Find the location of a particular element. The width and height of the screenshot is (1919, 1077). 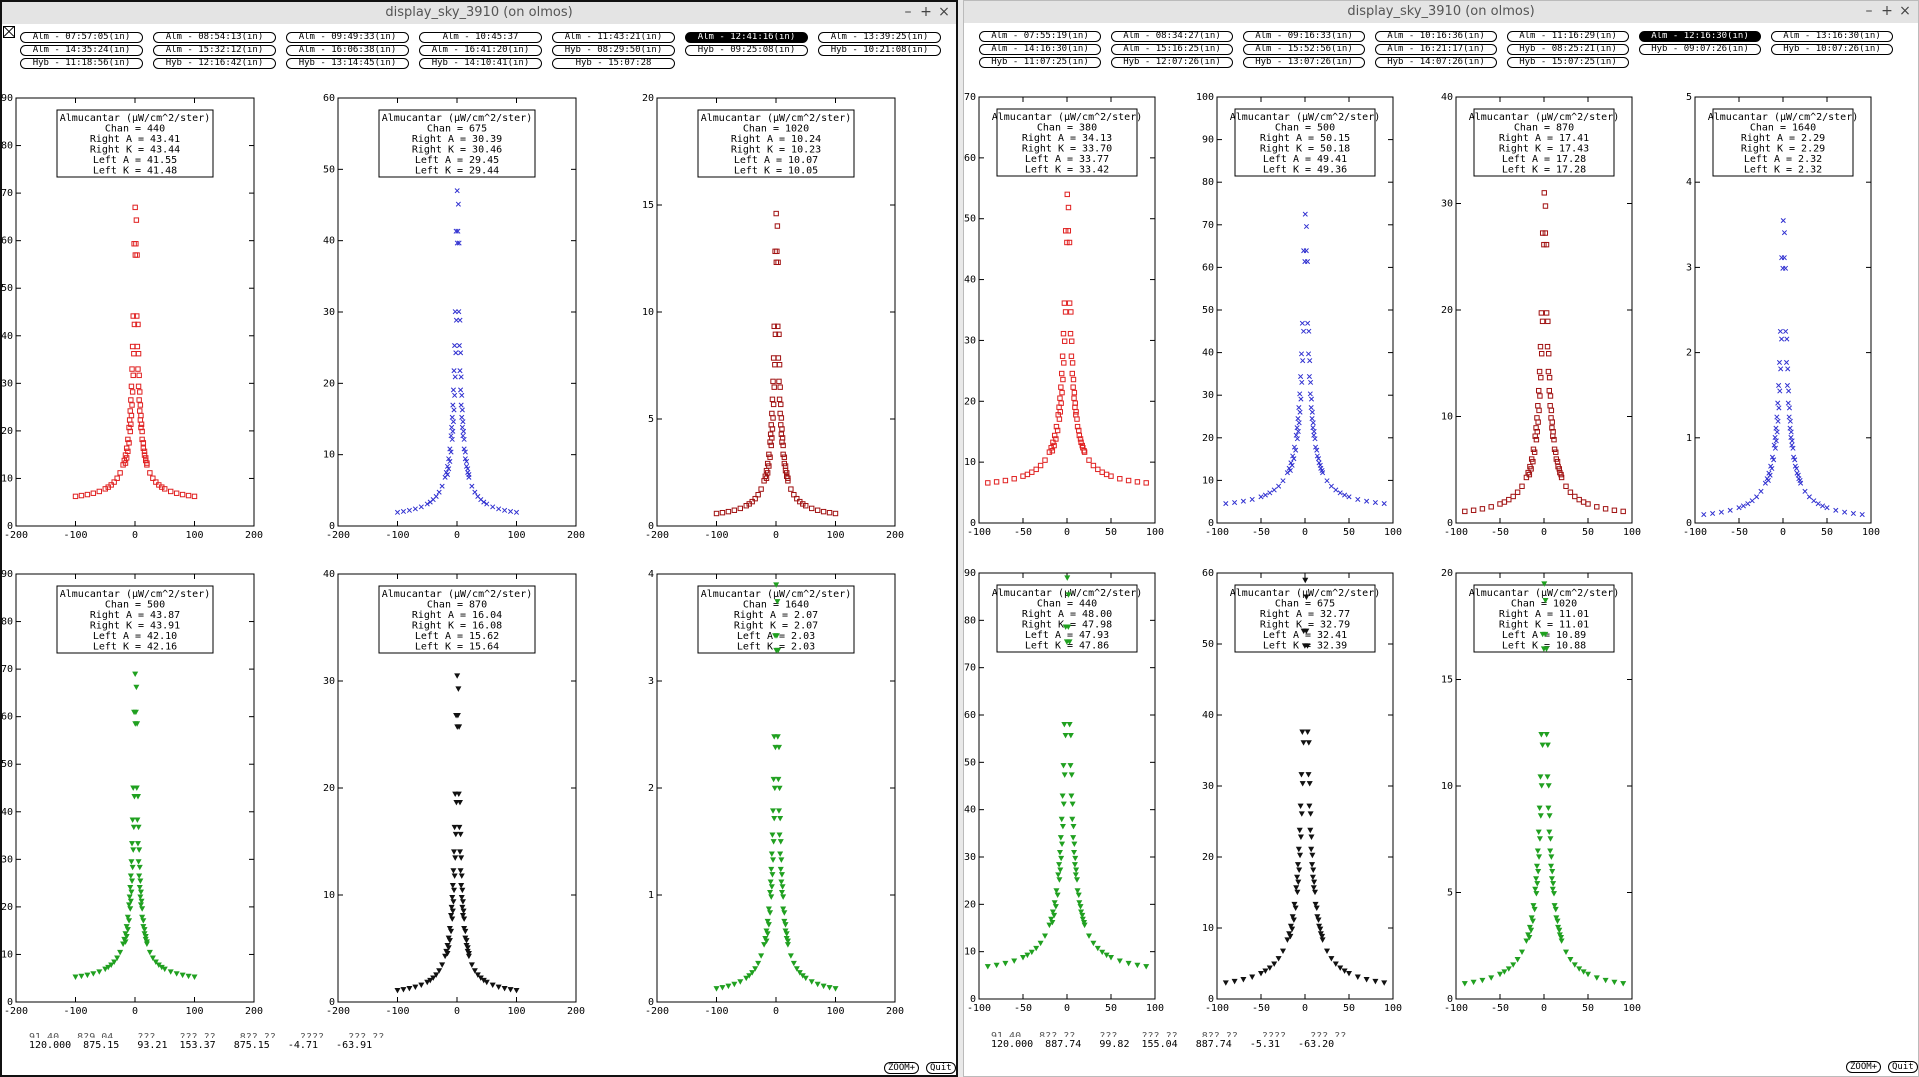

time-button: Hyb - 12:07:26(in) is located at coordinates (1172, 62).